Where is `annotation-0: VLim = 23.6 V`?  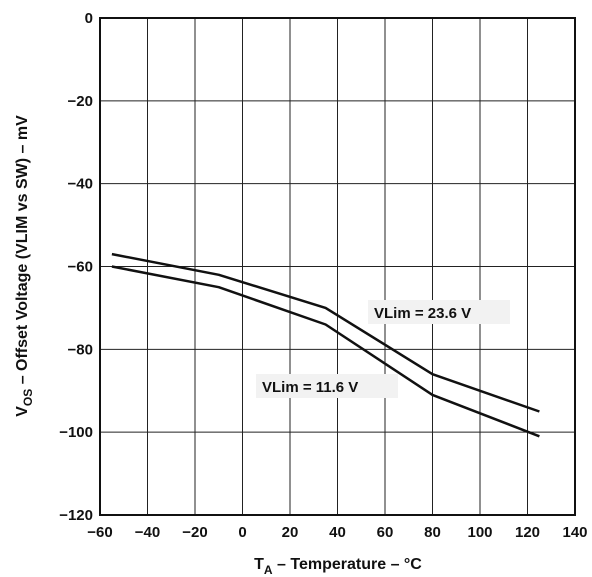
annotation-0: VLim = 23.6 V is located at coordinates (422, 313).